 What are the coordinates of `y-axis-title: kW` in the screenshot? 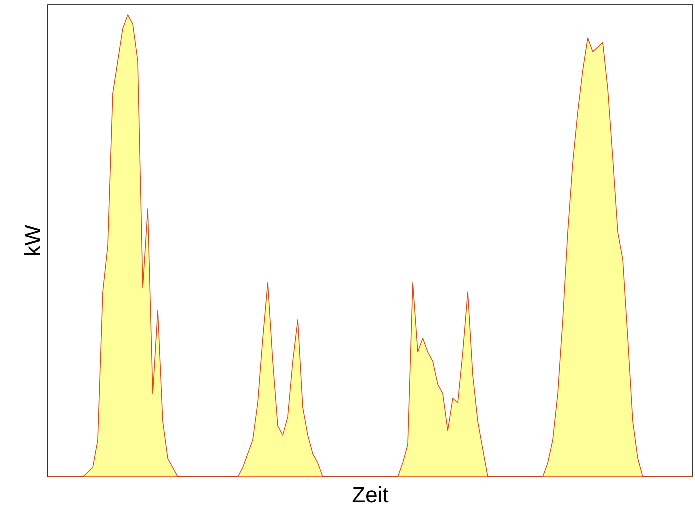 It's located at (32, 240).